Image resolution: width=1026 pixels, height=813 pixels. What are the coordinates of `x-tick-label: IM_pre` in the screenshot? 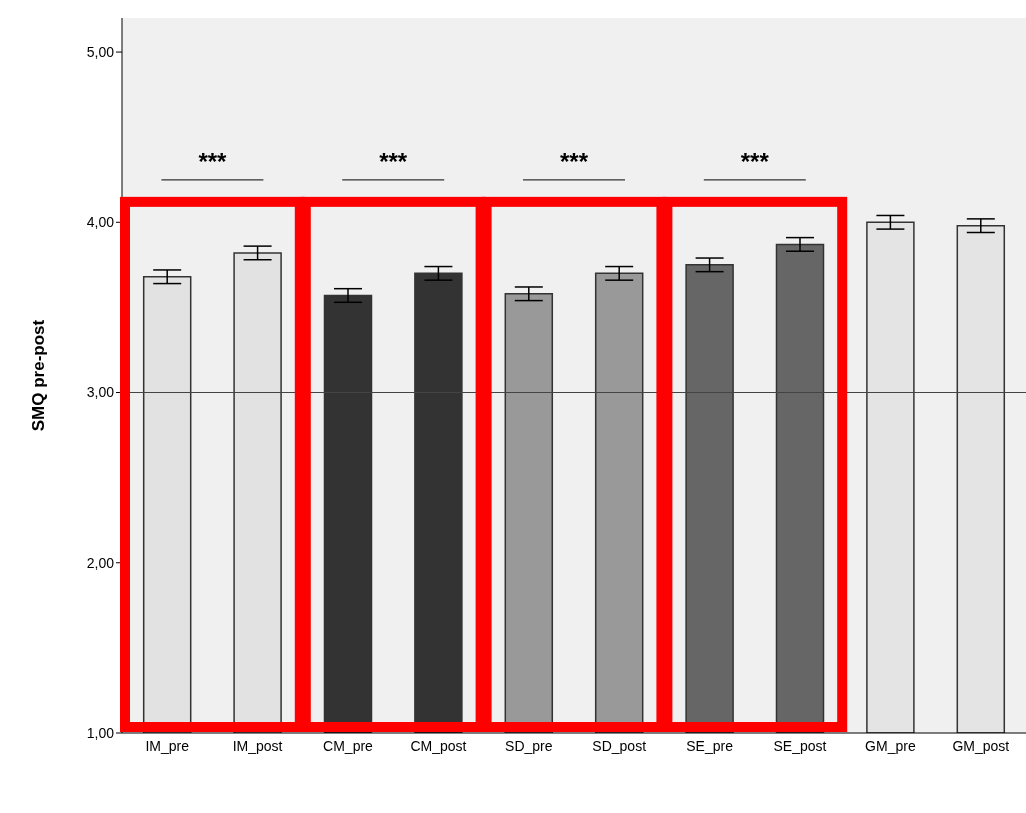 It's located at (167, 745).